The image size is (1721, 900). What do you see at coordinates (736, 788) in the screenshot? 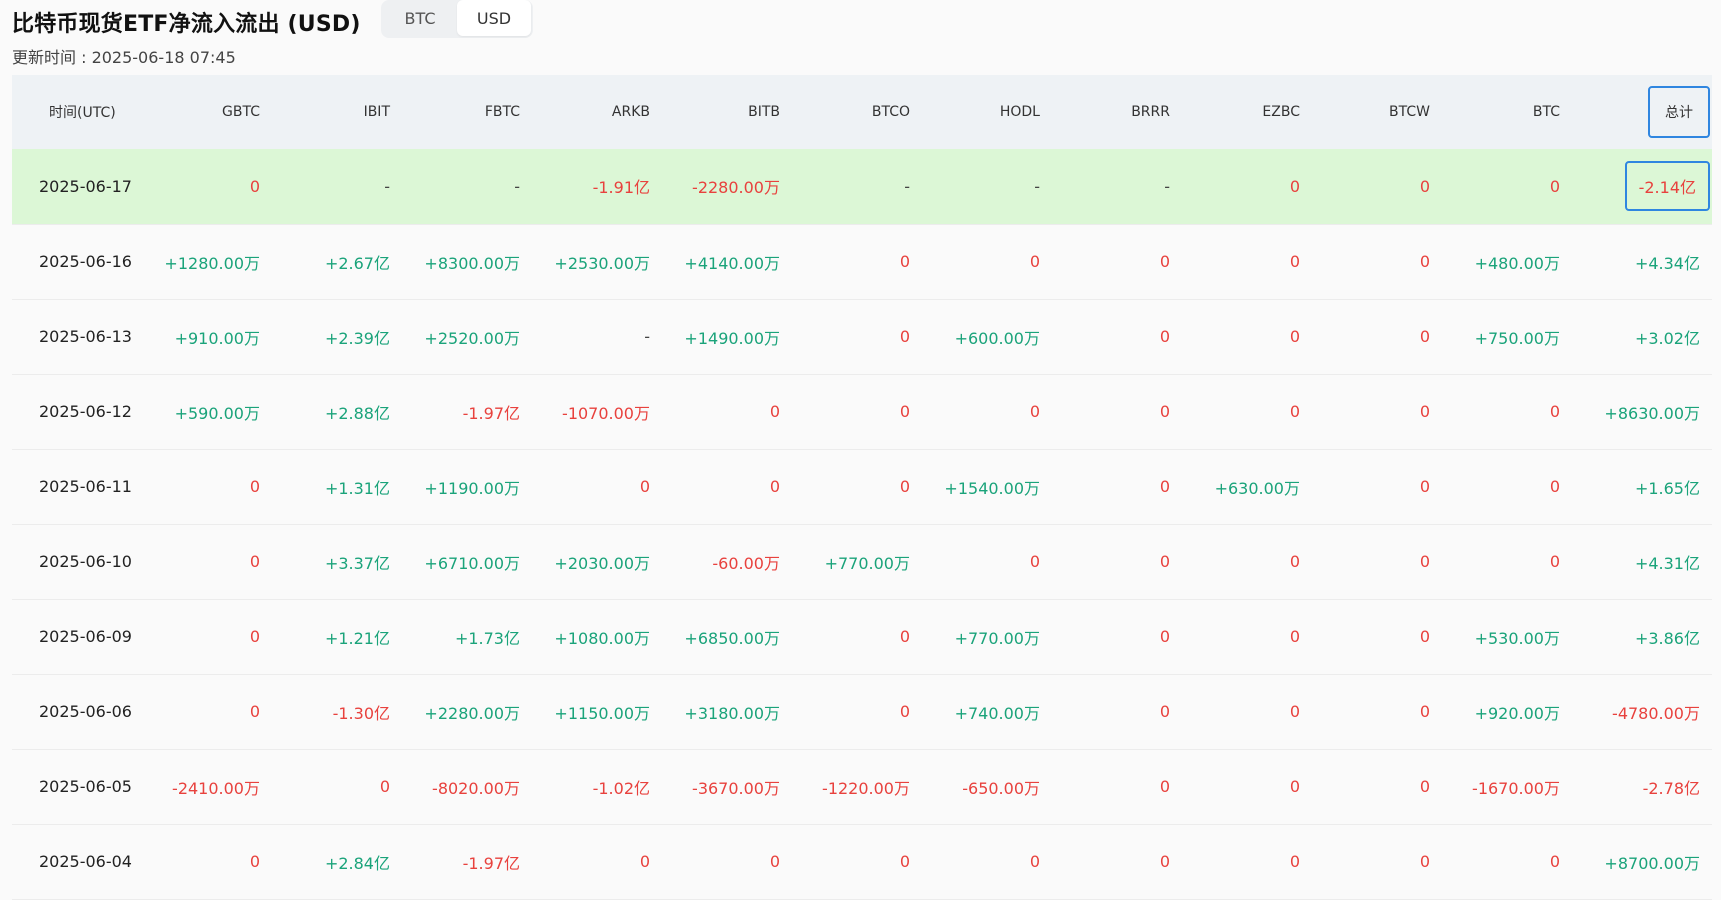
I see `flow-cell: -3670.00万` at bounding box center [736, 788].